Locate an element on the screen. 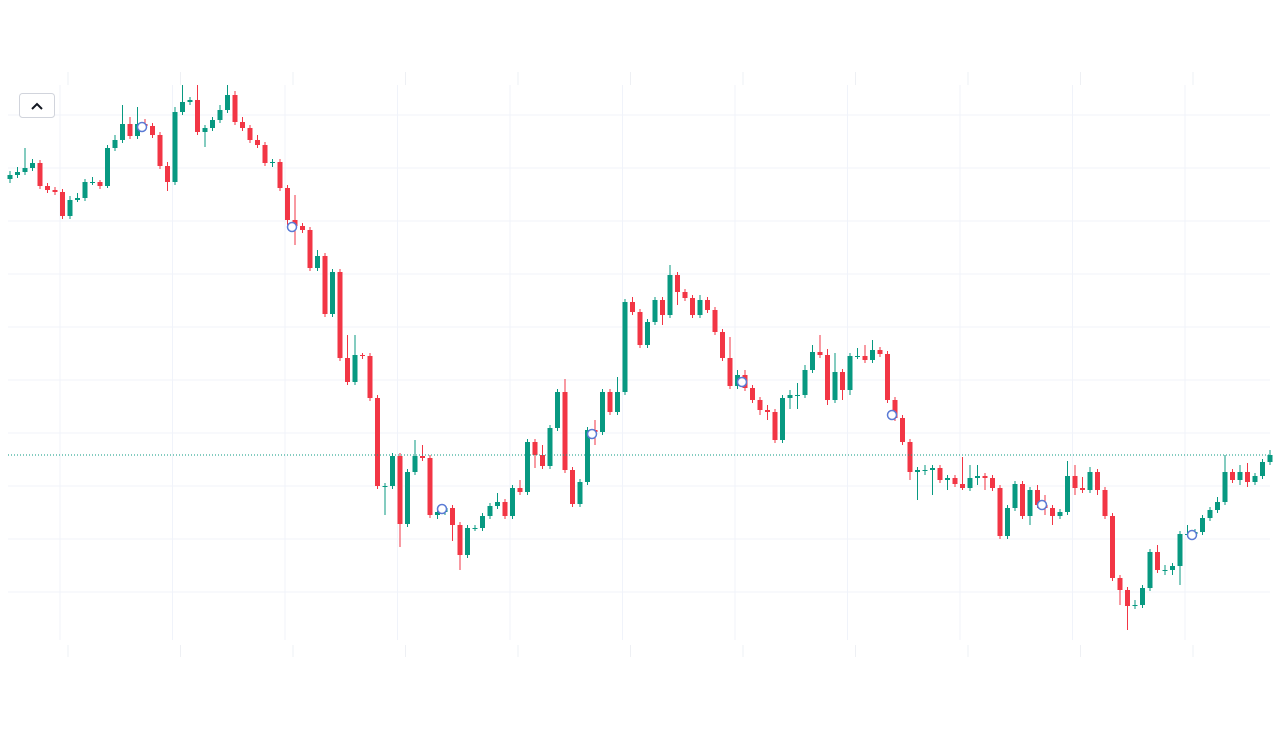 This screenshot has height=730, width=1280. caret-icon is located at coordinates (37, 106).